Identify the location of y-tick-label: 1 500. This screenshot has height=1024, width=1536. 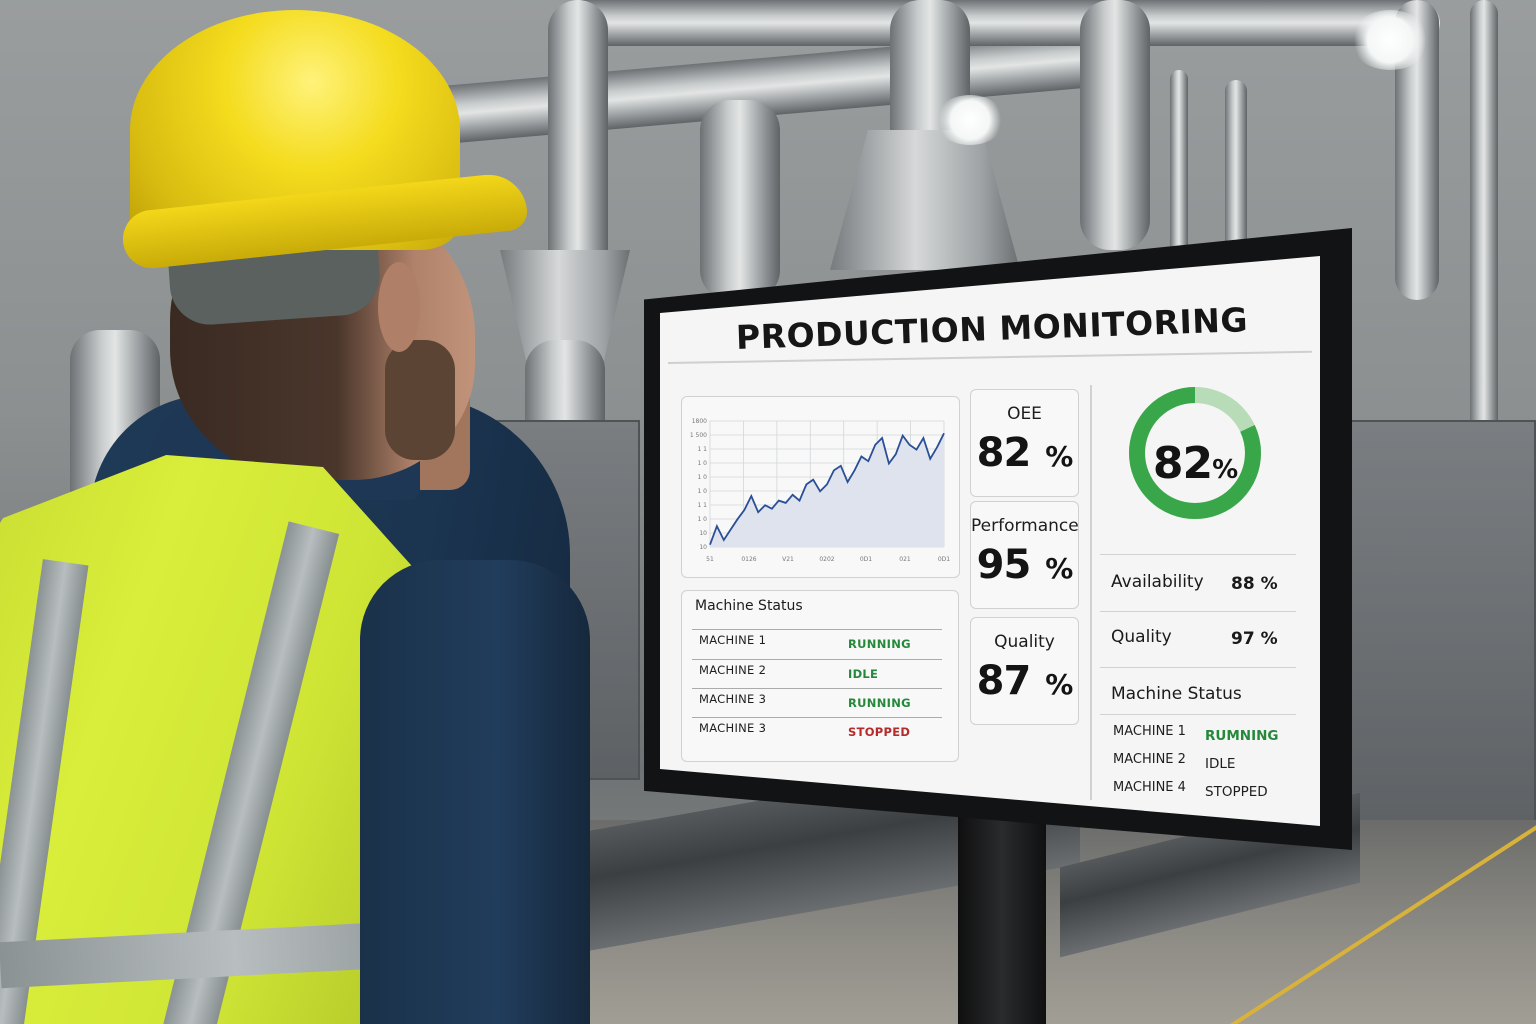
(698, 435).